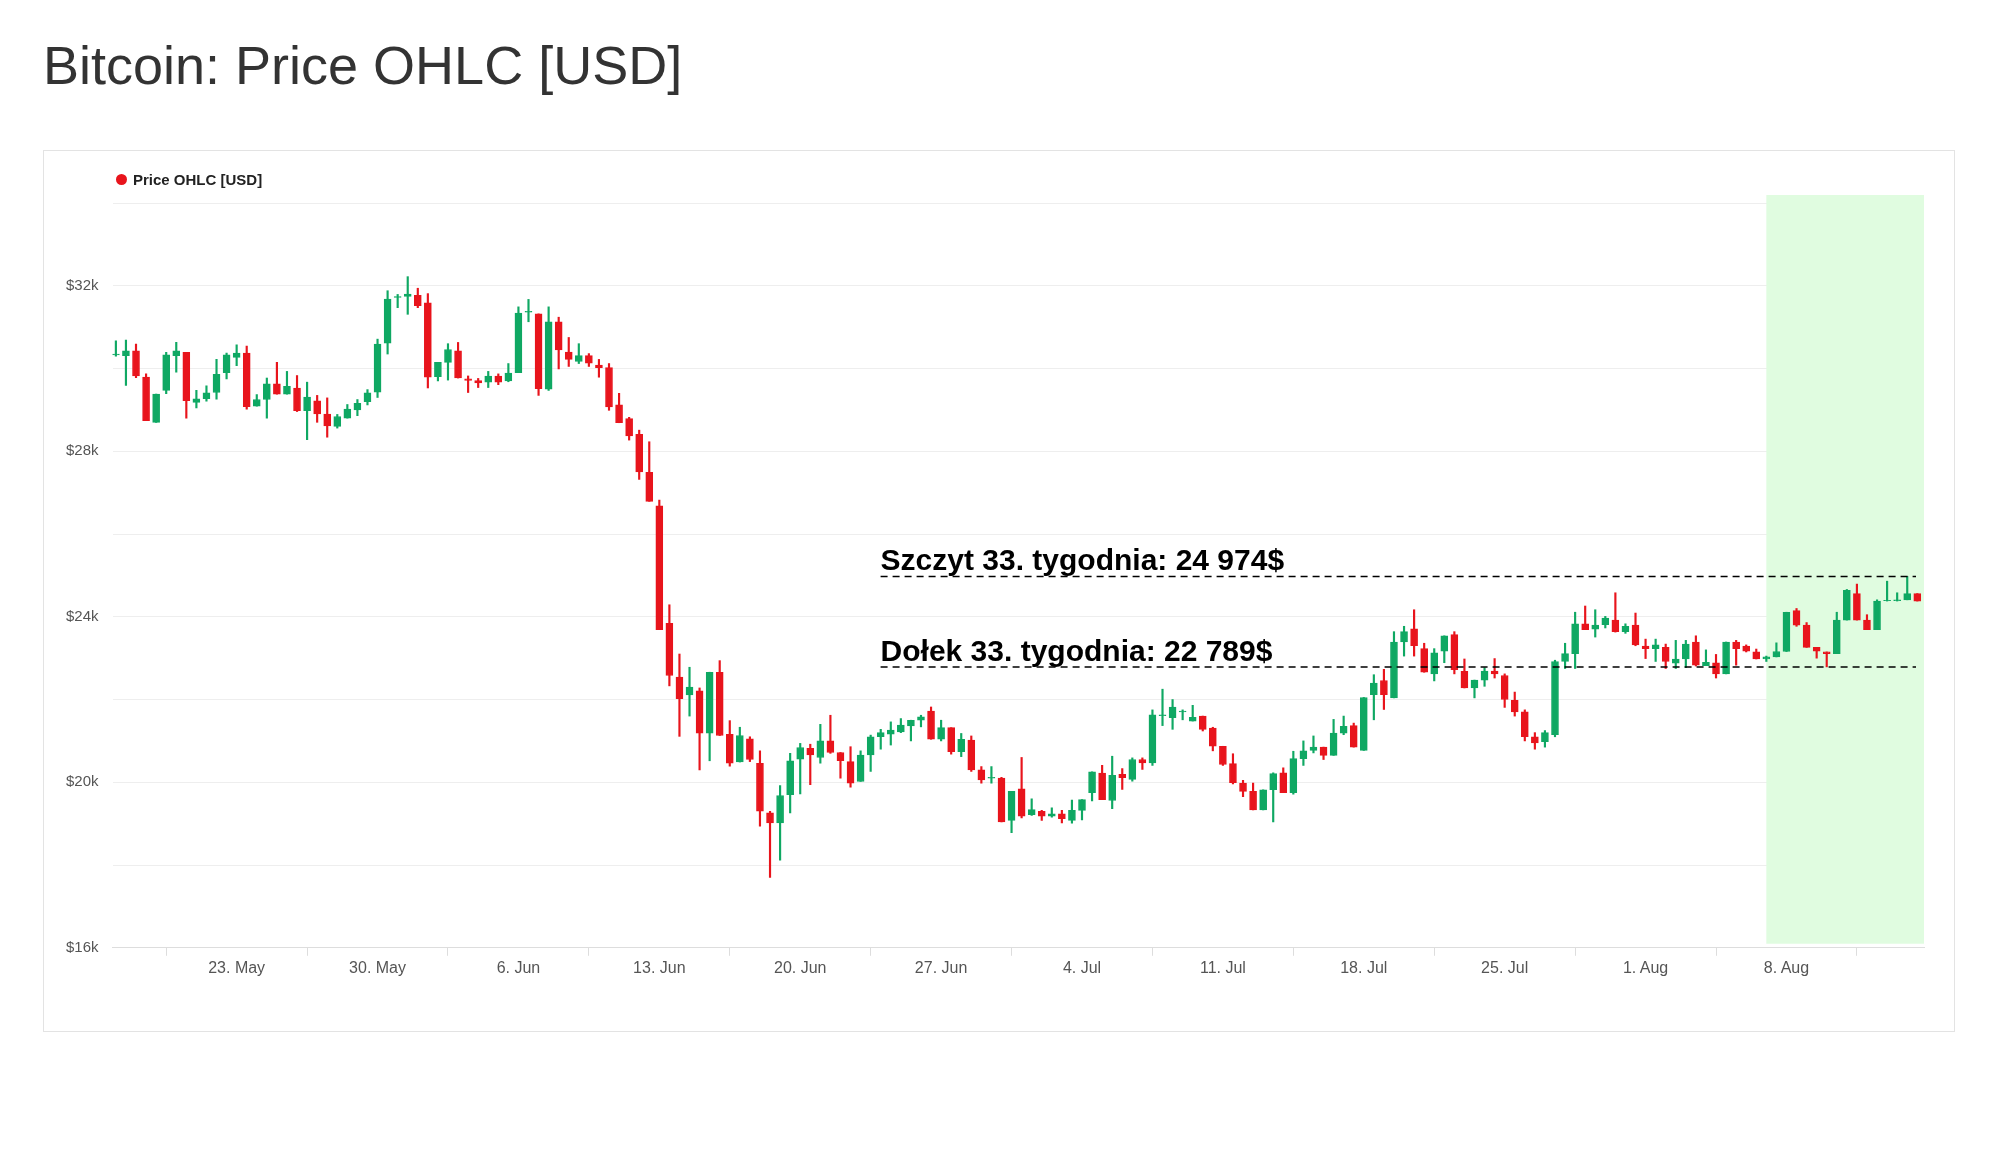  Describe the element at coordinates (83, 946) in the screenshot. I see `y-tick-label: $16k` at that location.